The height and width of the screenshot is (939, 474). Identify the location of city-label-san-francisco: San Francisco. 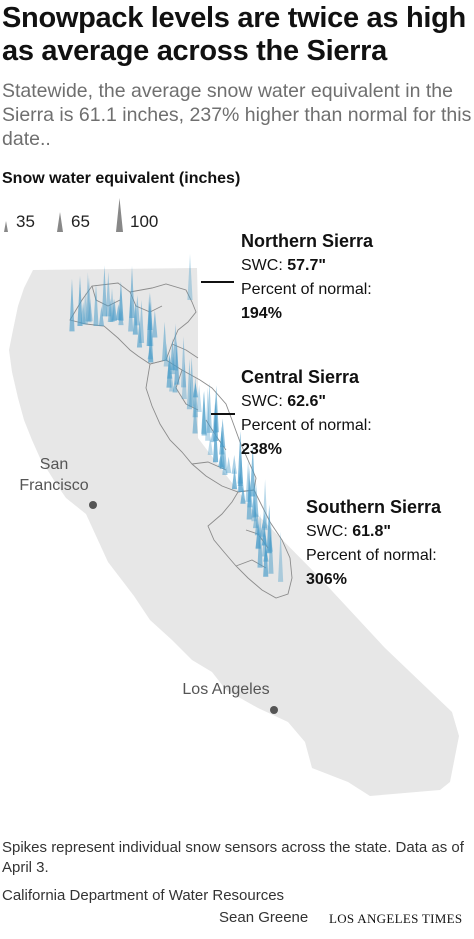
(54, 475).